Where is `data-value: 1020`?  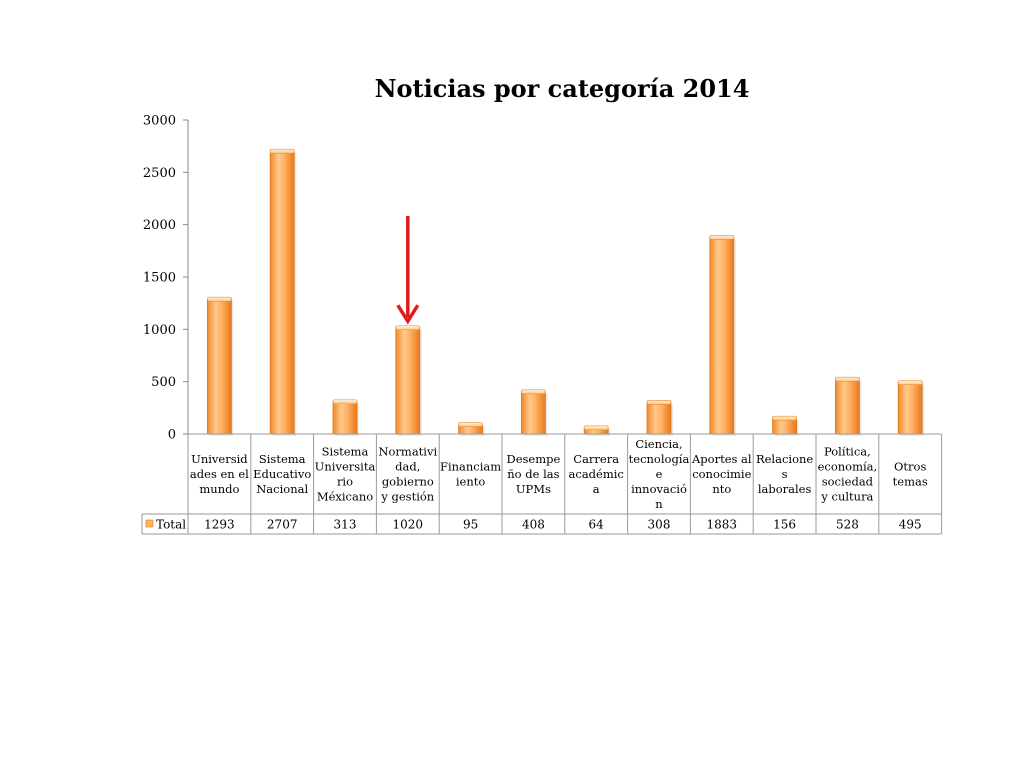 data-value: 1020 is located at coordinates (408, 525).